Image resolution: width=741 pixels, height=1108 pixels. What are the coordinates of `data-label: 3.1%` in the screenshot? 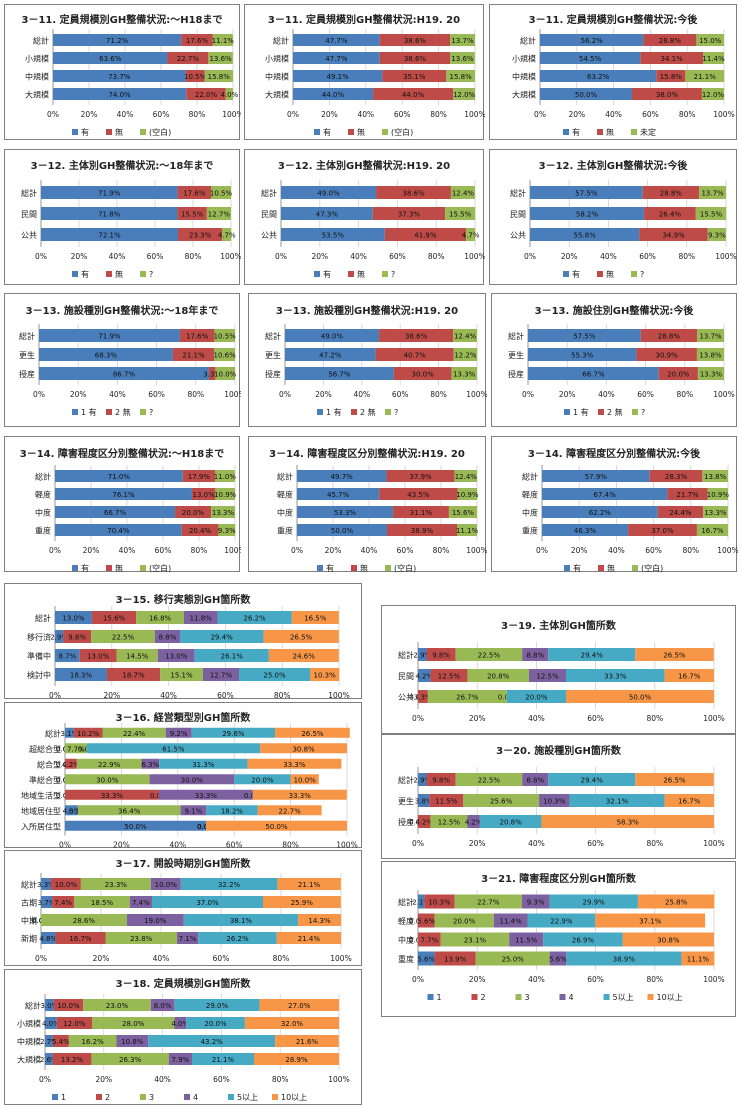 It's located at (69, 734).